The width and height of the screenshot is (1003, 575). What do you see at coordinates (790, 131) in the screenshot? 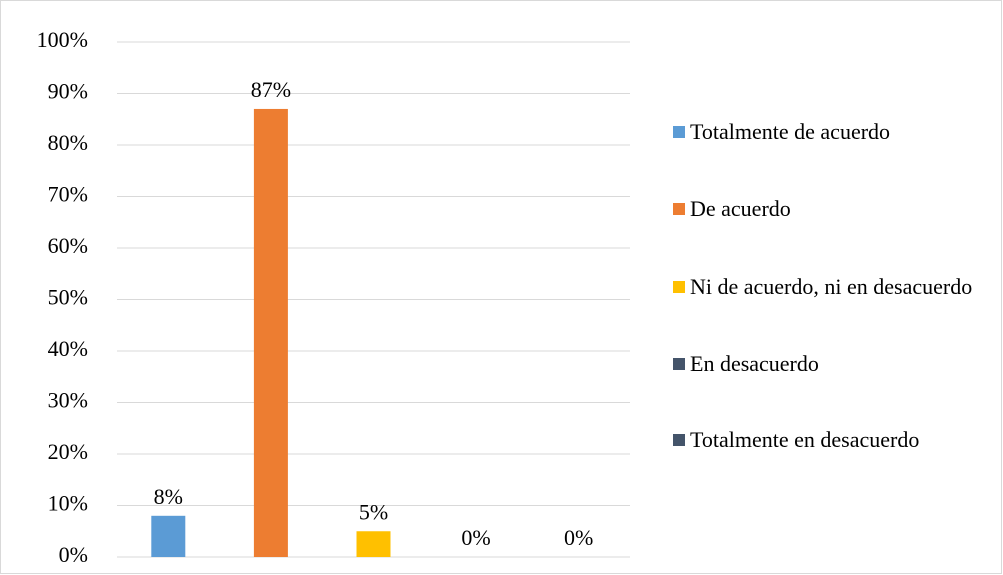
I see `legend-label: Totalmente de acuerdo` at bounding box center [790, 131].